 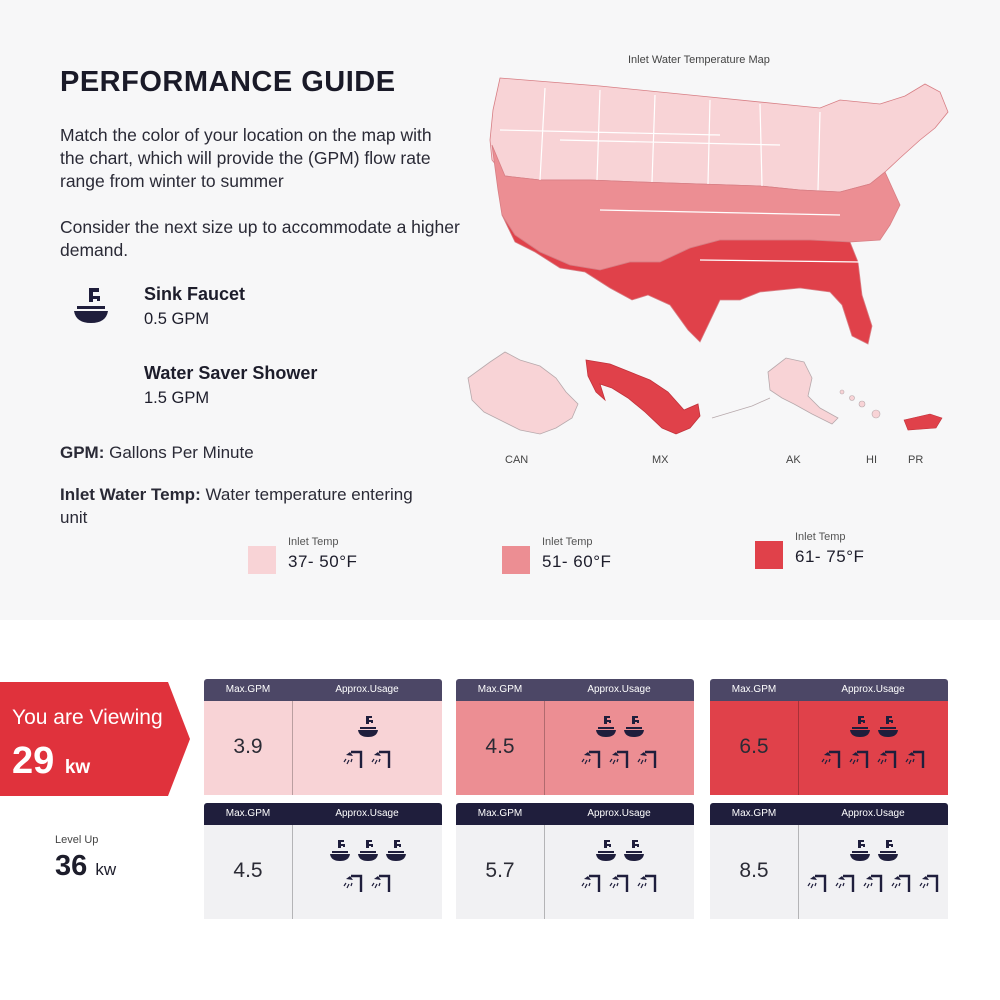 I want to click on max-gpm-value: 5.7, so click(x=500, y=870).